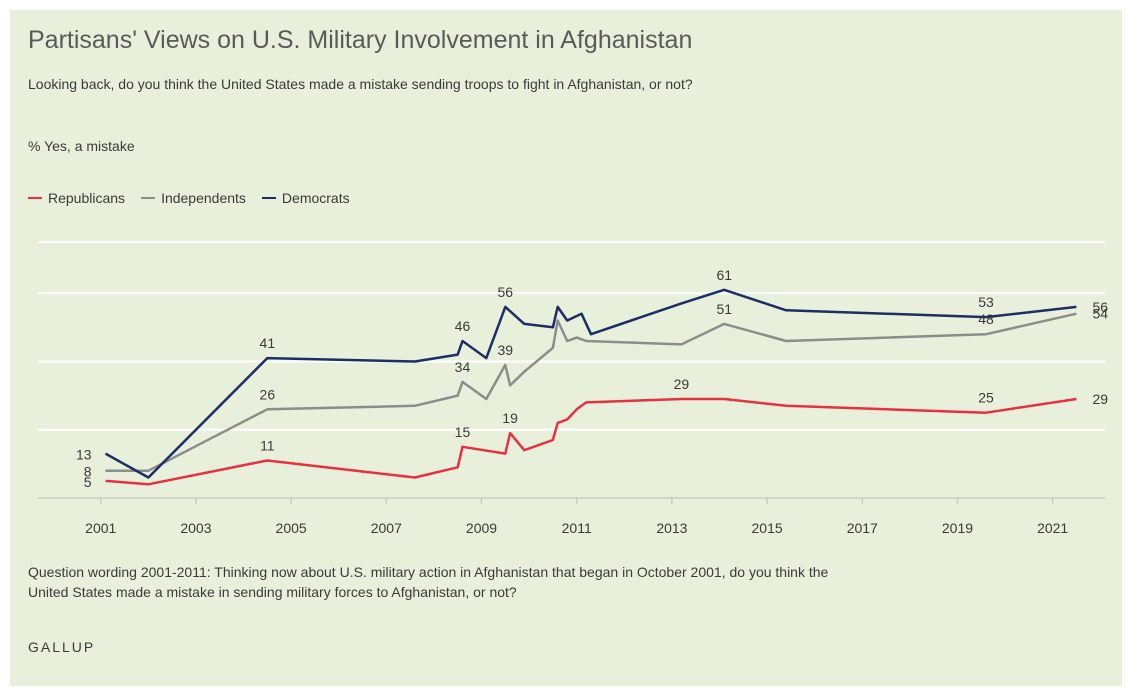 The height and width of the screenshot is (688, 1125). I want to click on data-label-republicans-18: 29, so click(1100, 399).